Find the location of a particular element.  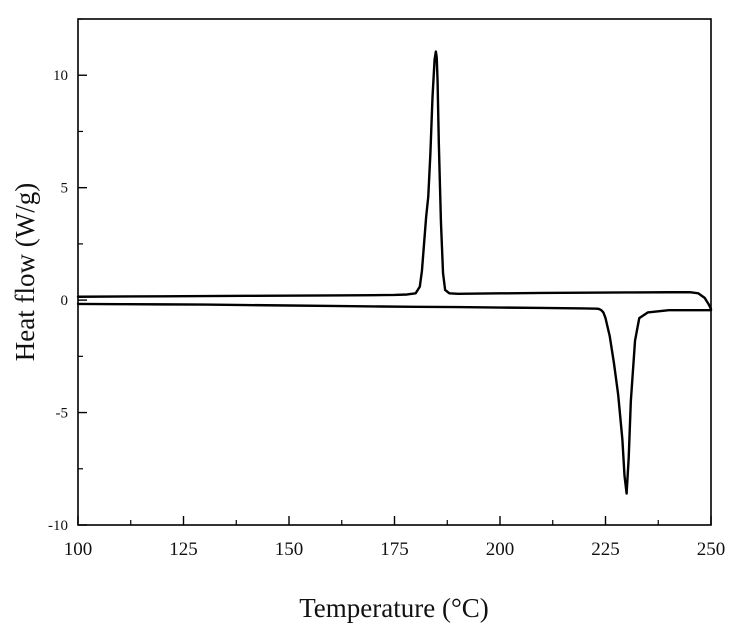

y-tick-label: -5 is located at coordinates (62, 414).